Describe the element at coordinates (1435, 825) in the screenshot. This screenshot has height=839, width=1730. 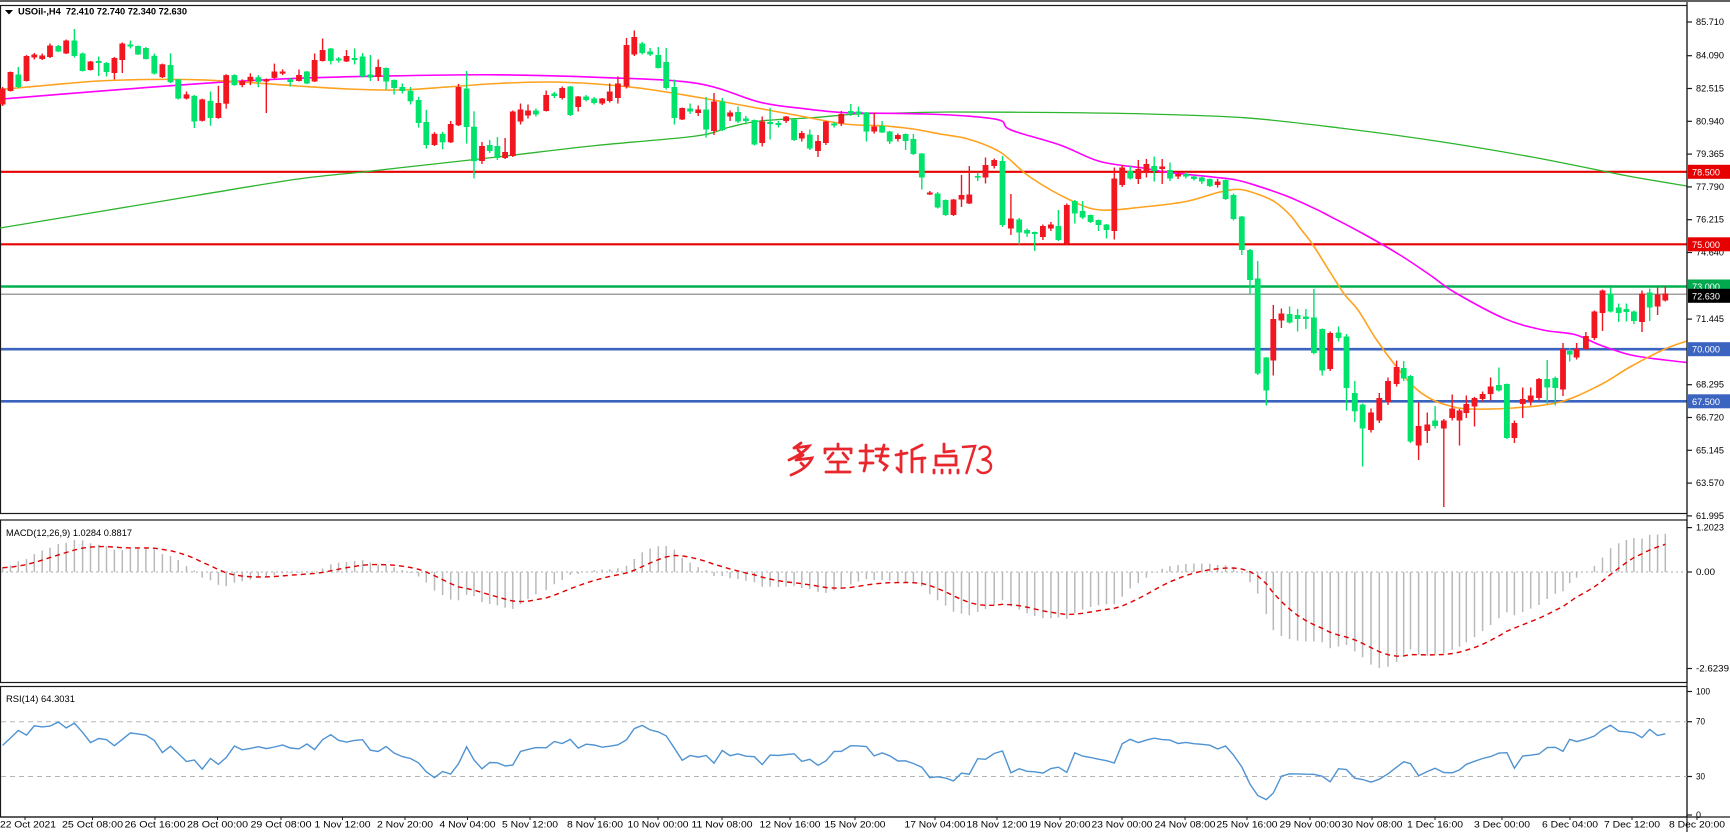
I see `svg-text: 1 Dec 16:00` at that location.